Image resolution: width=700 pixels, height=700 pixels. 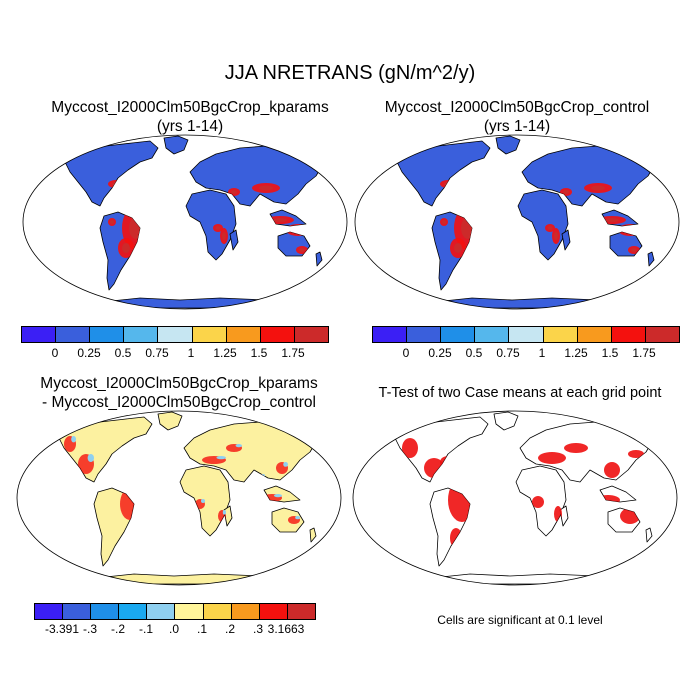 I want to click on colorbar-tick-label: -3.391, so click(x=62, y=629).